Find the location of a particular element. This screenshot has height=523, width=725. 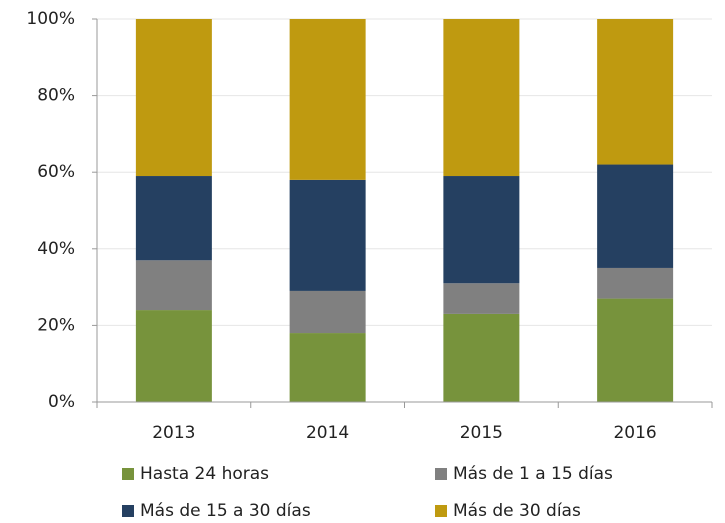

x-tick-label: 2015 is located at coordinates (481, 433).